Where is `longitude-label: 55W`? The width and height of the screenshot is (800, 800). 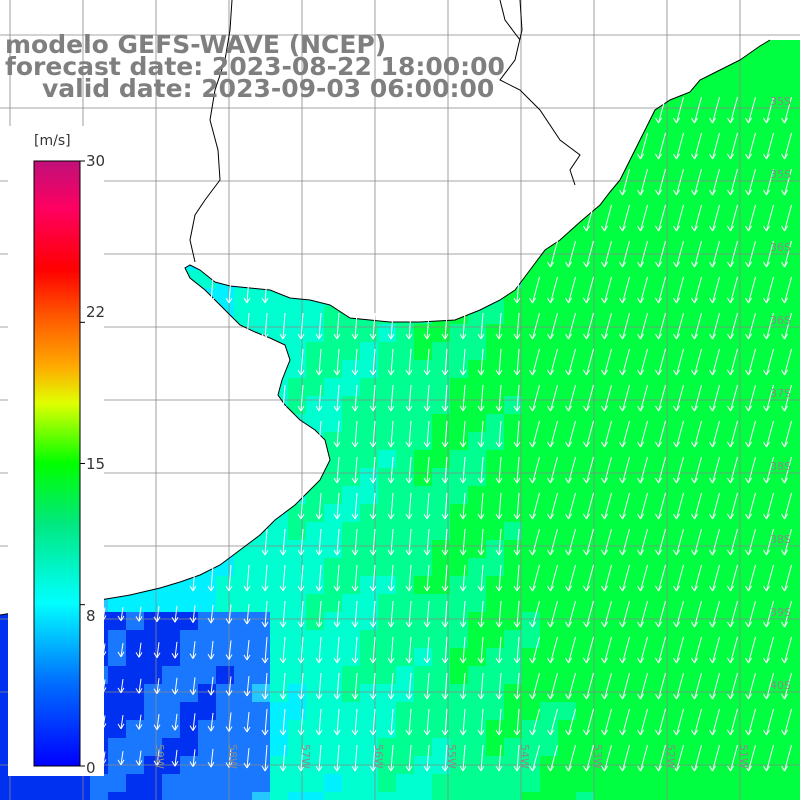 longitude-label: 55W is located at coordinates (451, 756).